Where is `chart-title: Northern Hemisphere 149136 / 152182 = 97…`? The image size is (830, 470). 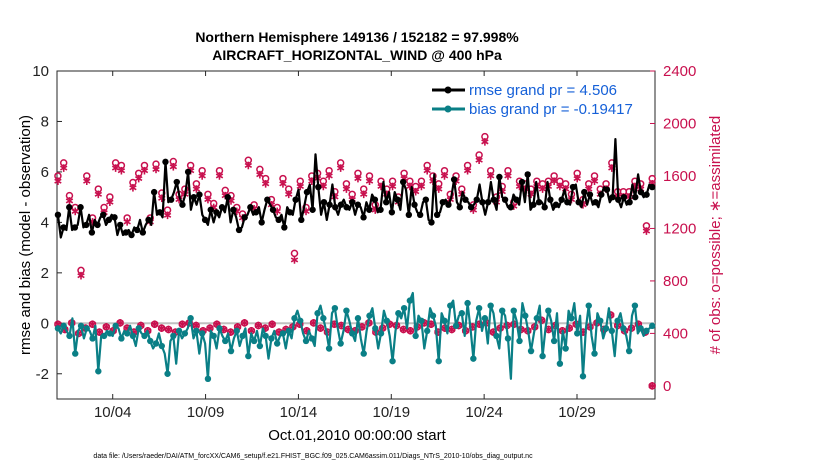
chart-title: Northern Hemisphere 149136 / 152182 = 97… is located at coordinates (357, 37).